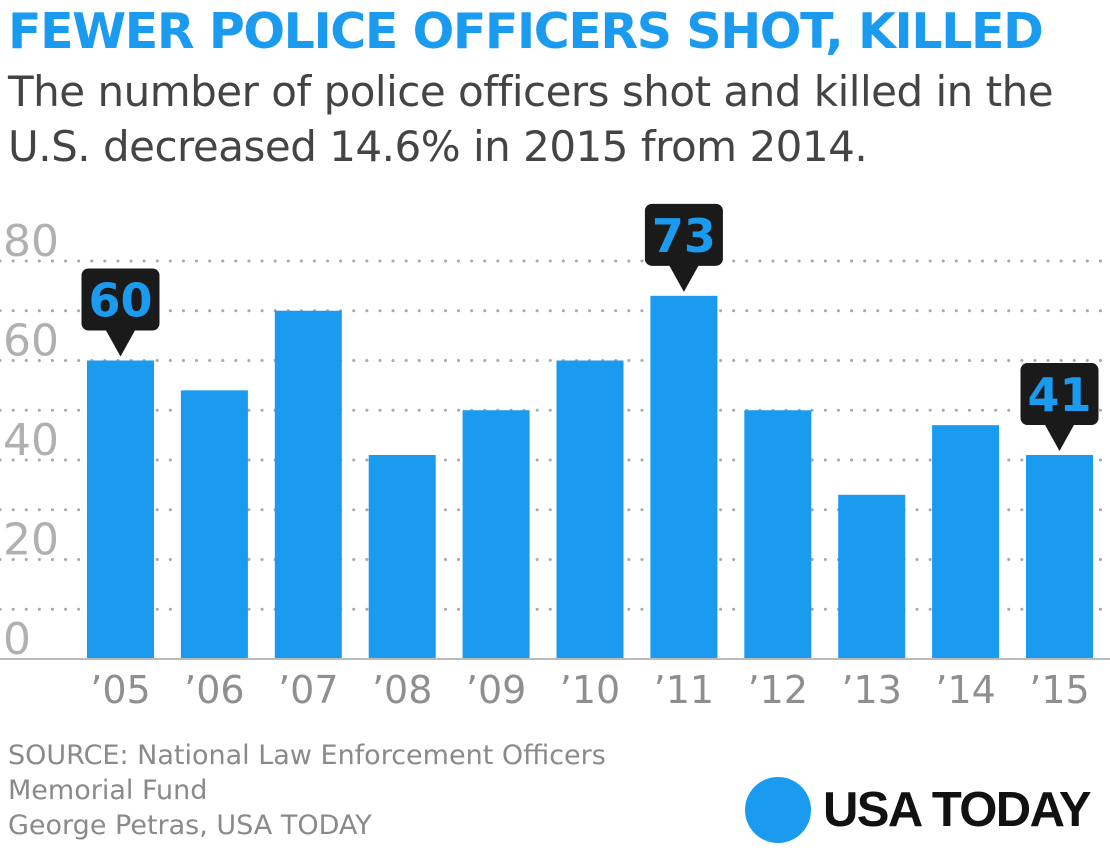 This screenshot has width=1110, height=852. Describe the element at coordinates (31, 440) in the screenshot. I see `y-tick-label: 40` at that location.